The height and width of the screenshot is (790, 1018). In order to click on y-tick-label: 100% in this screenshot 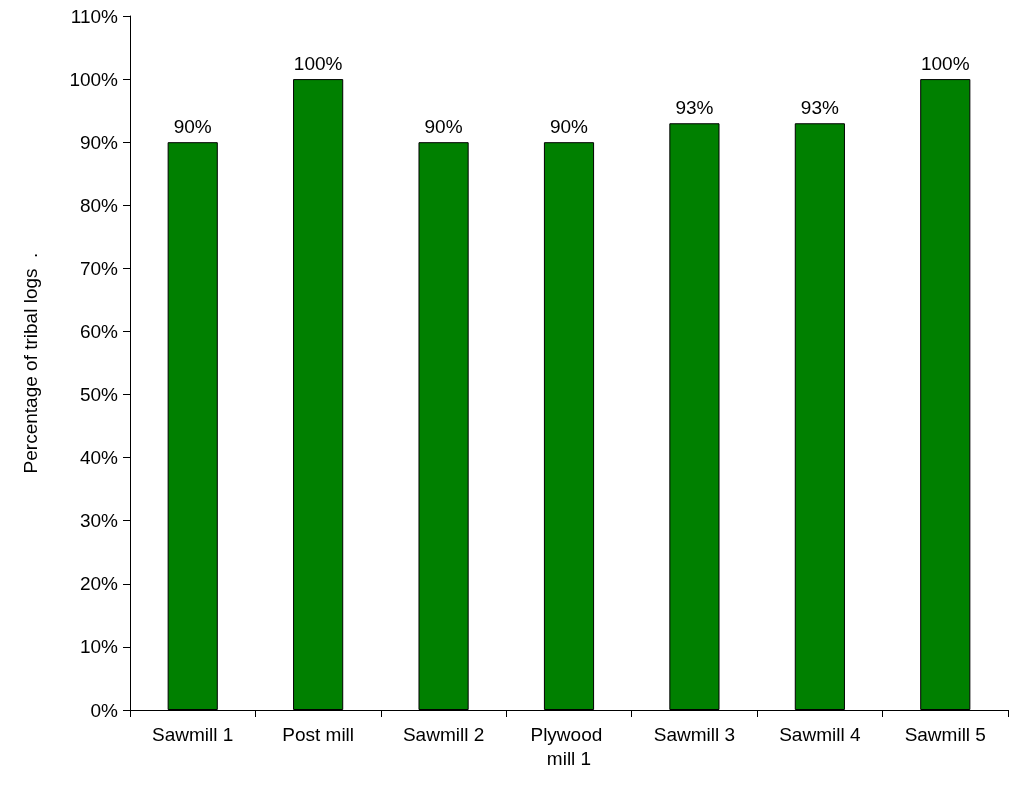, I will do `click(94, 79)`.